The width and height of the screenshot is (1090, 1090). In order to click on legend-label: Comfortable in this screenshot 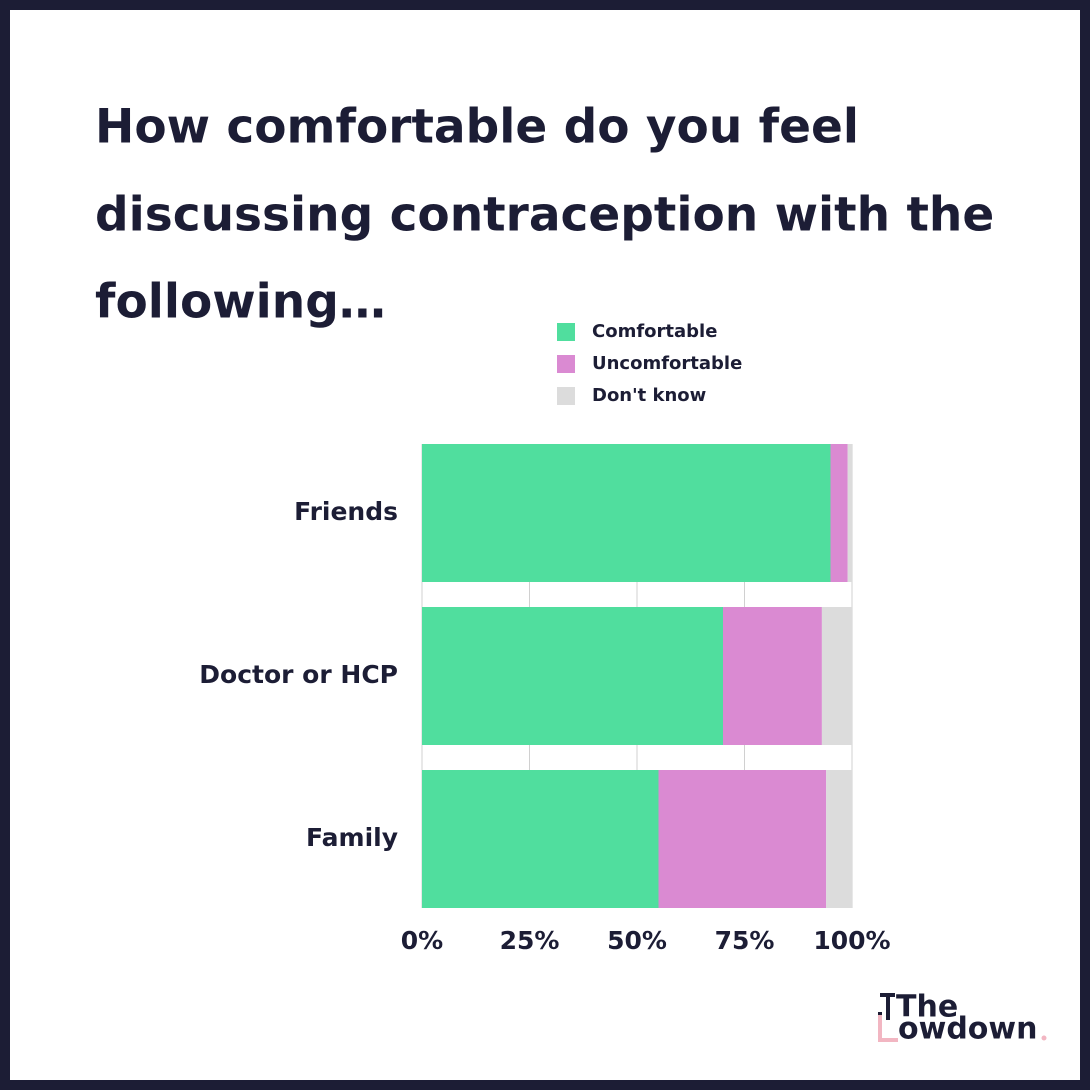, I will do `click(654, 331)`.